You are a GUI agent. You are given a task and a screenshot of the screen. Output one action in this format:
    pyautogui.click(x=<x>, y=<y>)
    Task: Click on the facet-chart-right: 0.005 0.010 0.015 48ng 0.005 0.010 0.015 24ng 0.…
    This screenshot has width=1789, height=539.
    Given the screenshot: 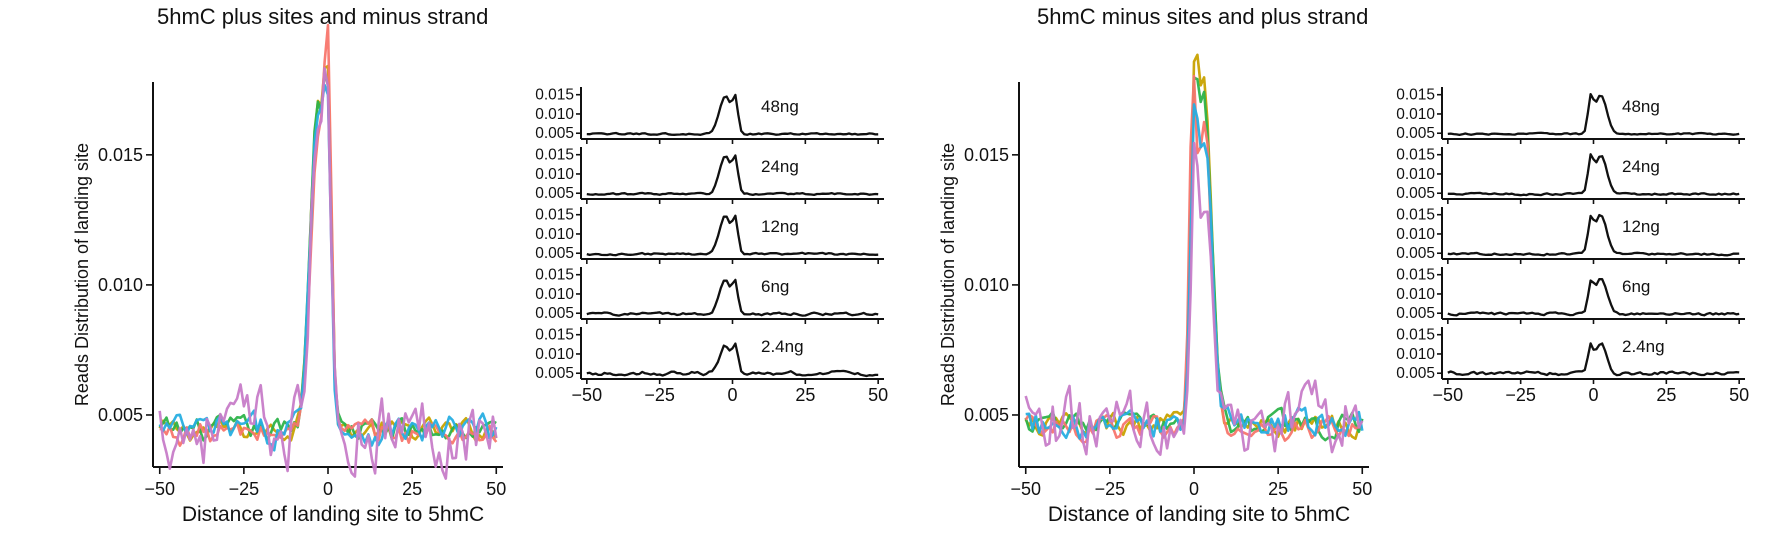 What is the action you would take?
    pyautogui.click(x=1572, y=246)
    